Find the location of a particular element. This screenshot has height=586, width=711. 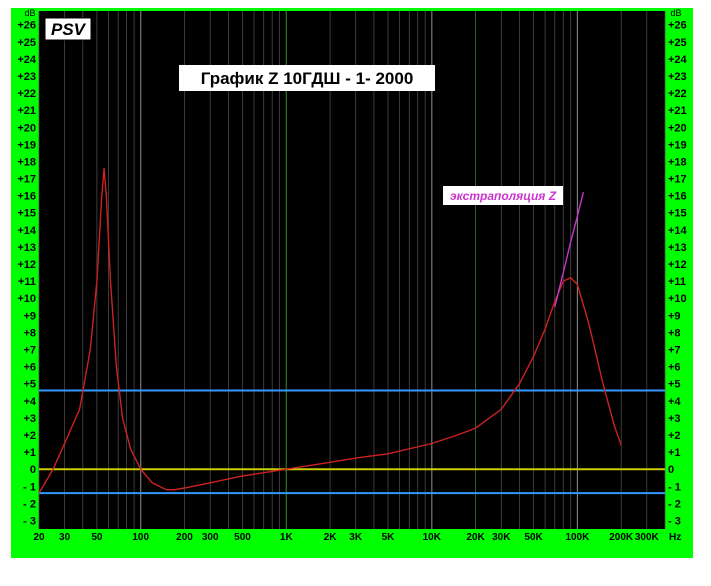

y-axis-unit-right: dB is located at coordinates (675, 13).